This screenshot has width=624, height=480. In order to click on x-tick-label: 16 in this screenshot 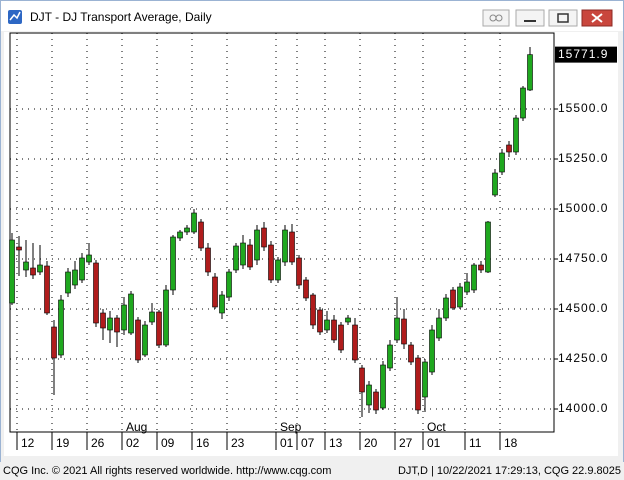, I will do `click(203, 443)`.